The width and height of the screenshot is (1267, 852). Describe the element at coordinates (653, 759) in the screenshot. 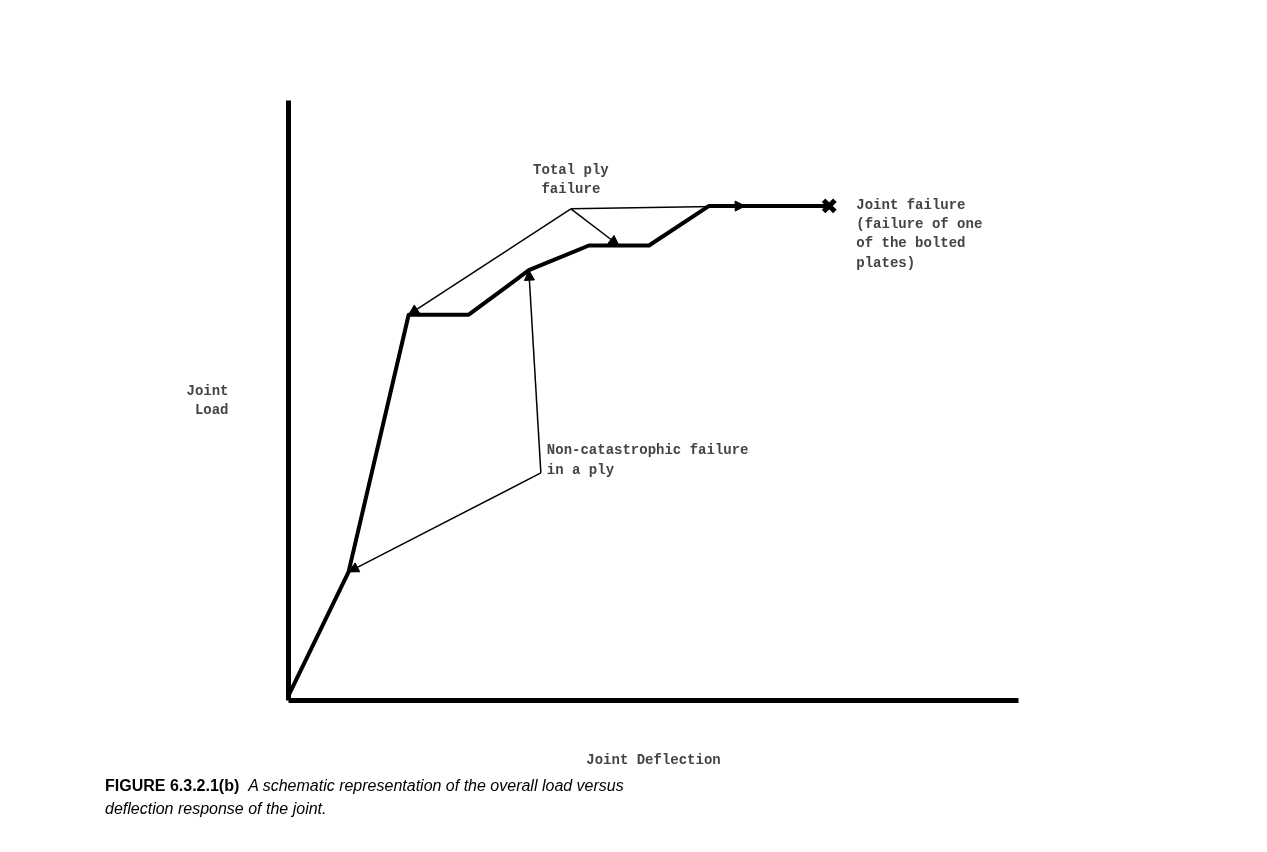

I see `x-axis-title: Joint Deflection` at that location.